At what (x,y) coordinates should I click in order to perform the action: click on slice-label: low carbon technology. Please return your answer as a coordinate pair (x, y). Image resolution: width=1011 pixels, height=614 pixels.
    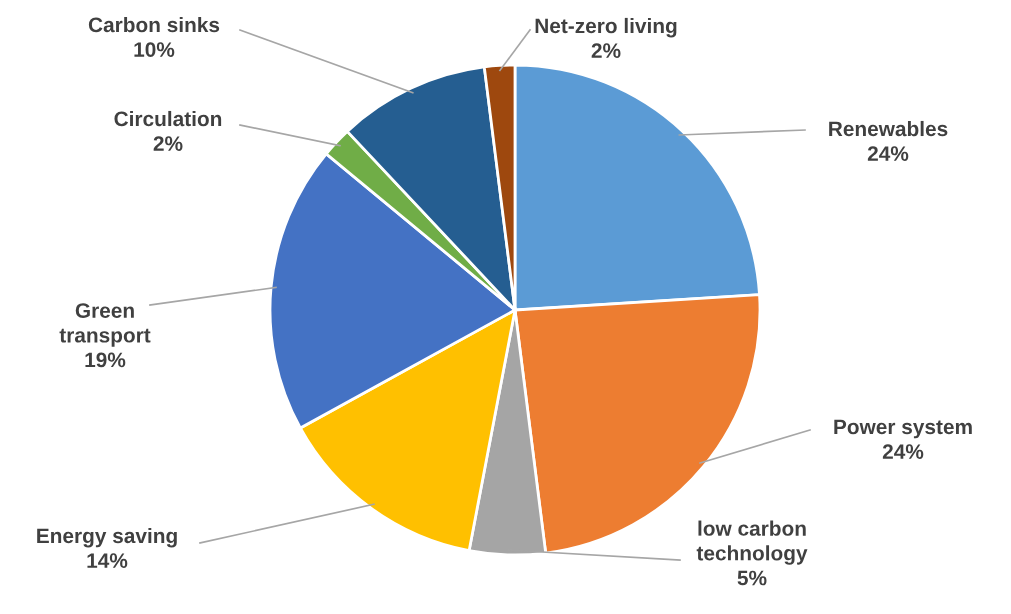
    Looking at the image, I should click on (752, 542).